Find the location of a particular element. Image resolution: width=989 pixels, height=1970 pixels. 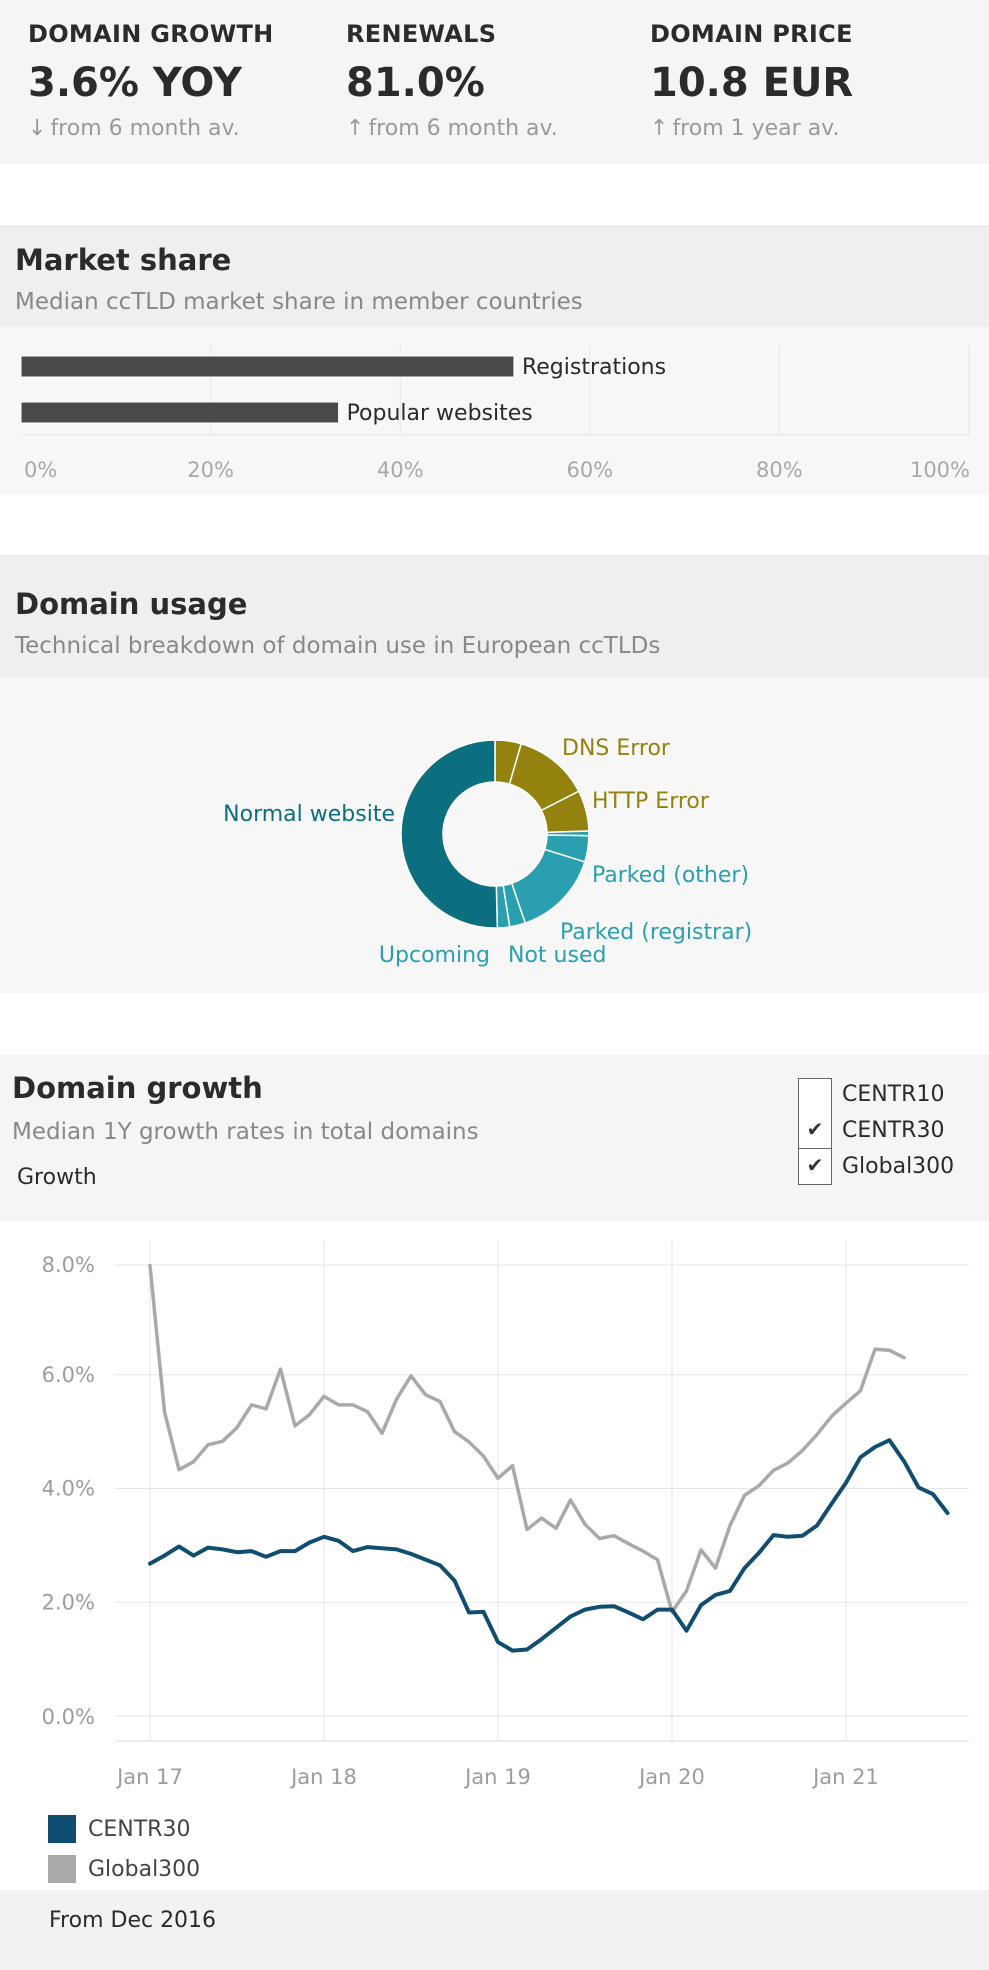

filter-label: CENTR30 is located at coordinates (893, 1130).